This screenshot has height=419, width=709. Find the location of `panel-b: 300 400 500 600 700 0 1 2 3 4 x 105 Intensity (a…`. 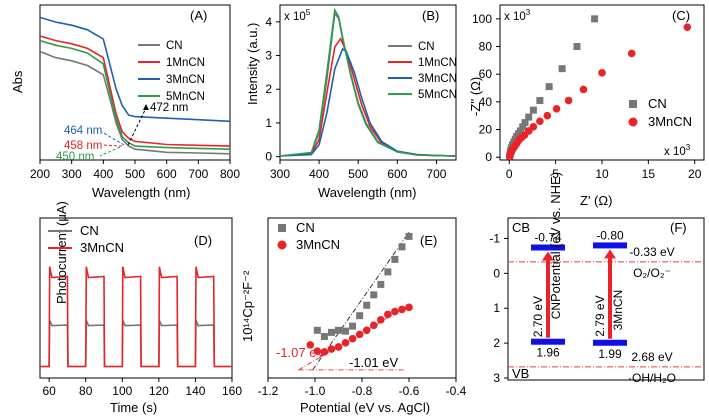

panel-b: 300 400 500 600 700 0 1 2 3 4 x 105 Intensity (a… is located at coordinates (351, 102).